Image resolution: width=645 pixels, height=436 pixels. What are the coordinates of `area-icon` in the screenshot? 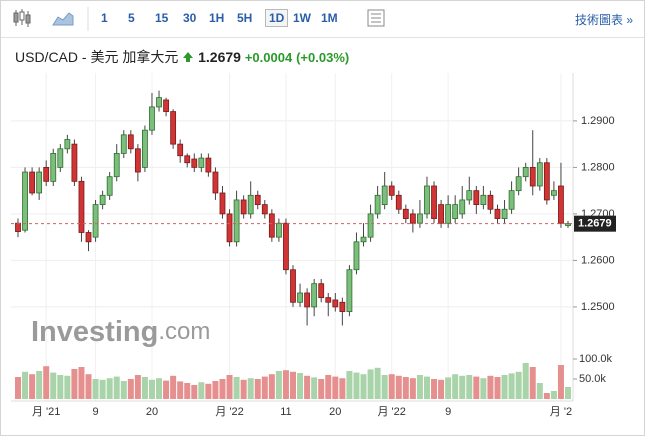 It's located at (63, 19).